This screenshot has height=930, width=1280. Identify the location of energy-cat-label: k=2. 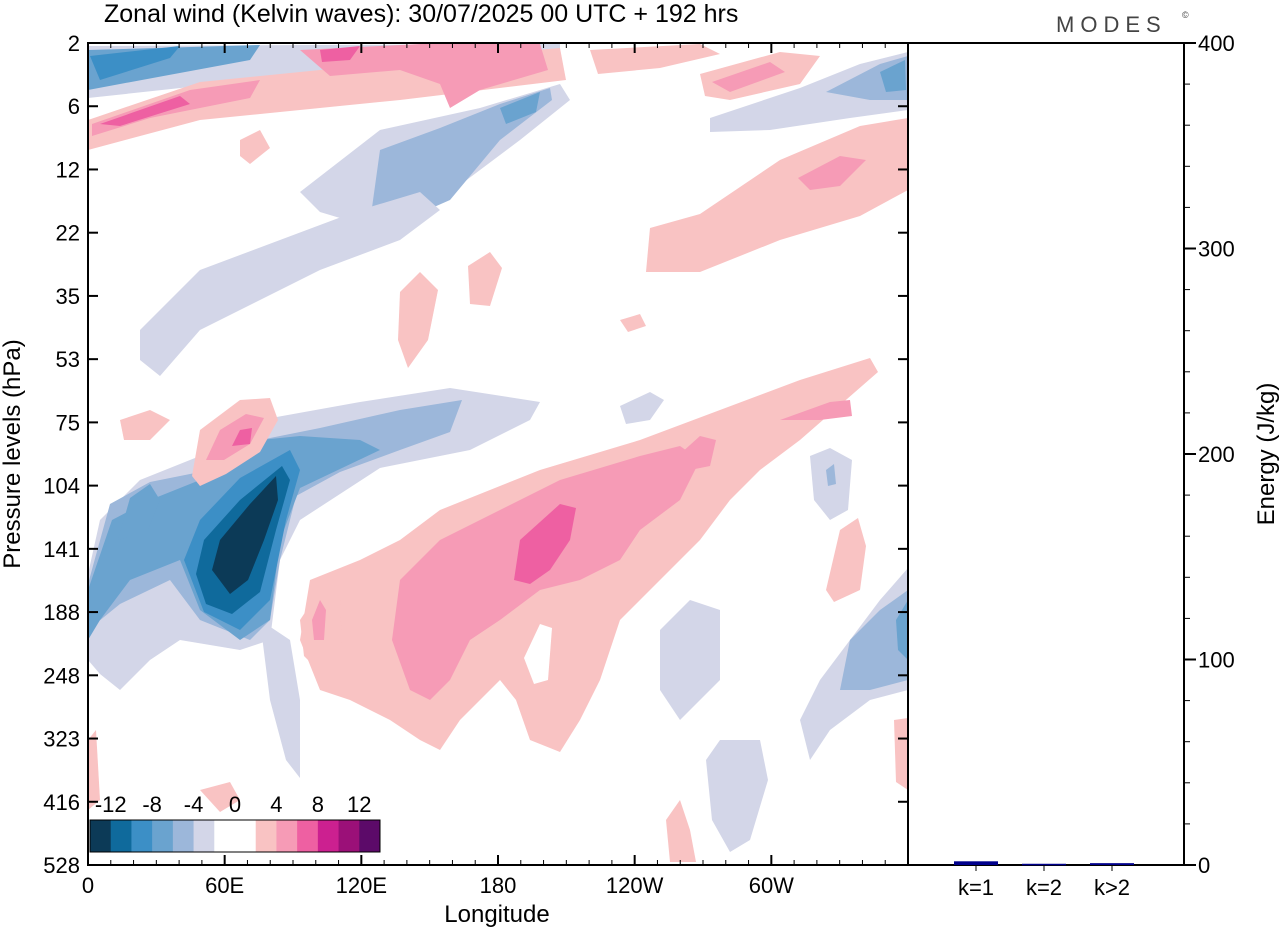
(1044, 887).